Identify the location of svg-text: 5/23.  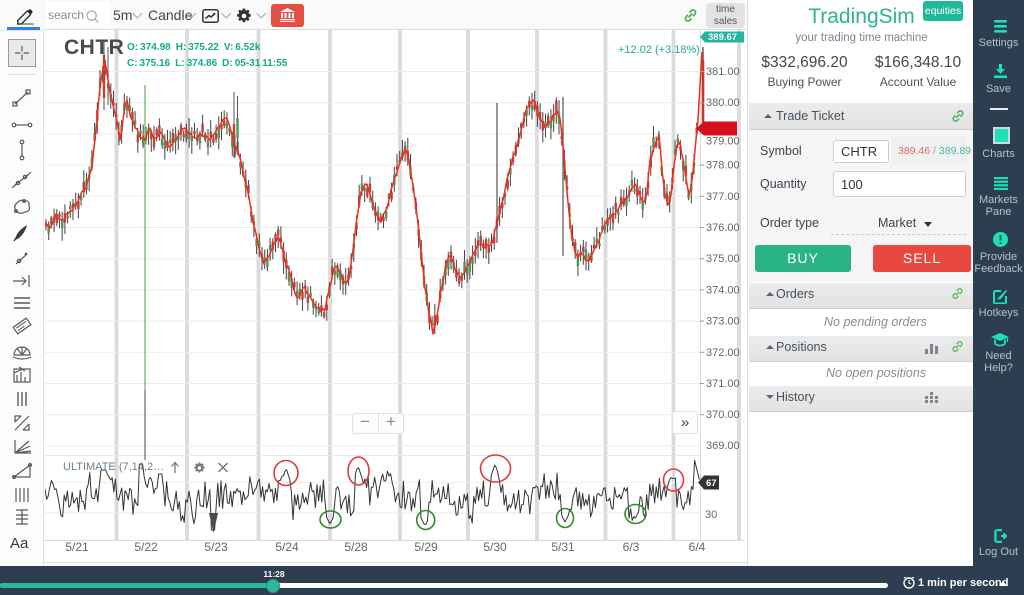
(216, 547).